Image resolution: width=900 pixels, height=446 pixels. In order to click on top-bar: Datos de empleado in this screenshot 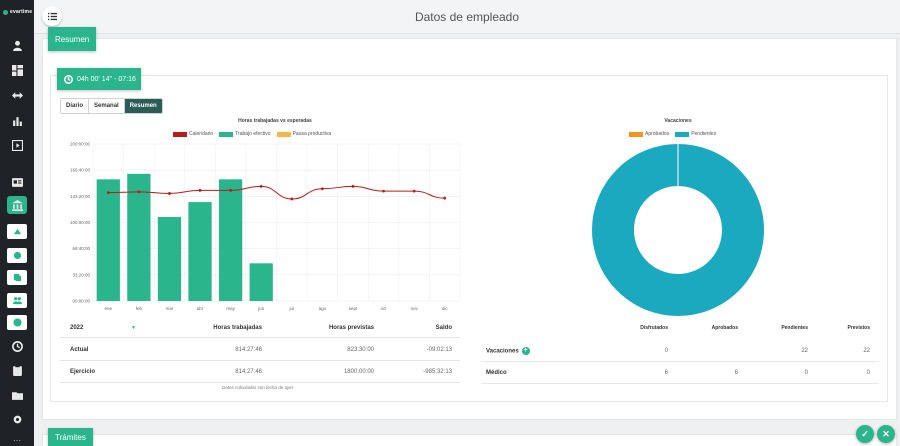, I will do `click(467, 17)`.